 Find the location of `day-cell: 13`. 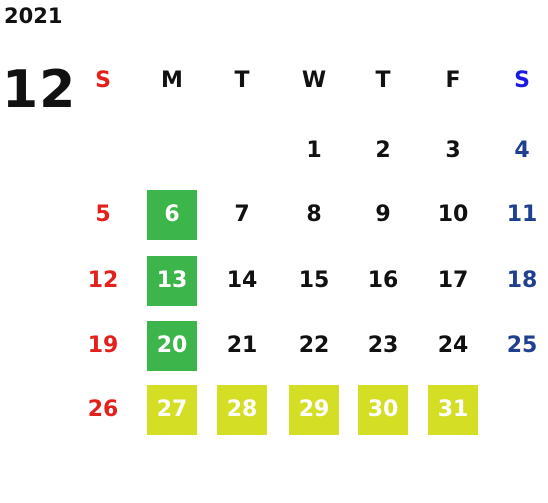

day-cell: 13 is located at coordinates (172, 281).